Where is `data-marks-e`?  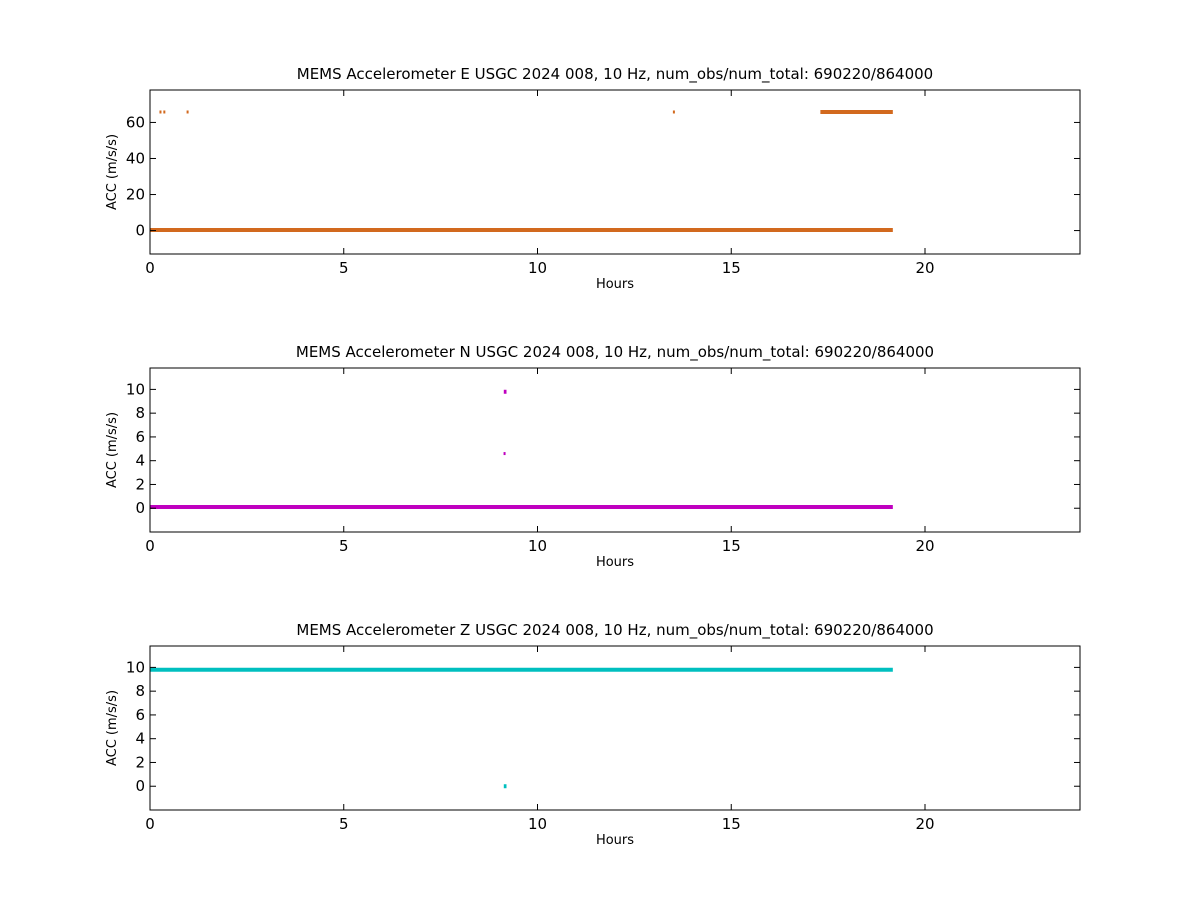
data-marks-e is located at coordinates (521, 171).